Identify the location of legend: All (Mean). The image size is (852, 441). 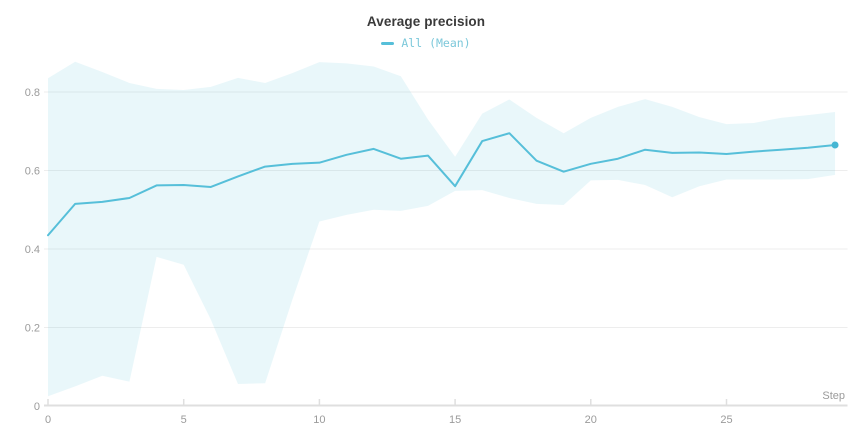
(426, 43).